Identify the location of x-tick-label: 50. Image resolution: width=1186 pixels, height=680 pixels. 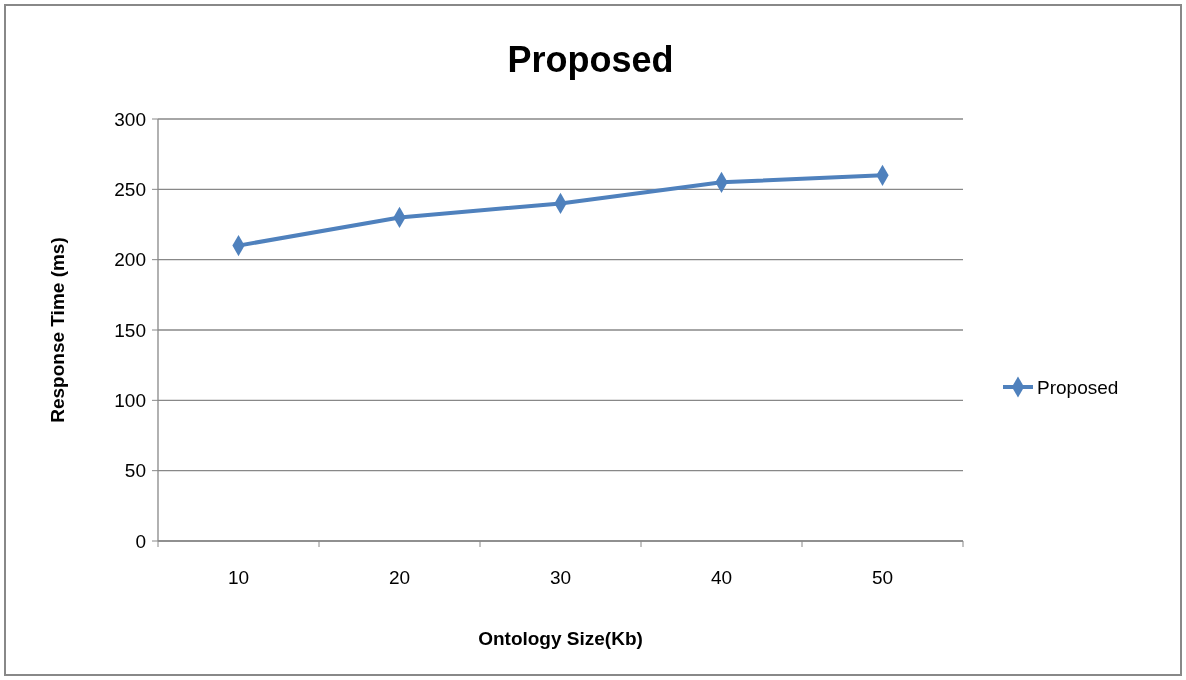
(882, 577).